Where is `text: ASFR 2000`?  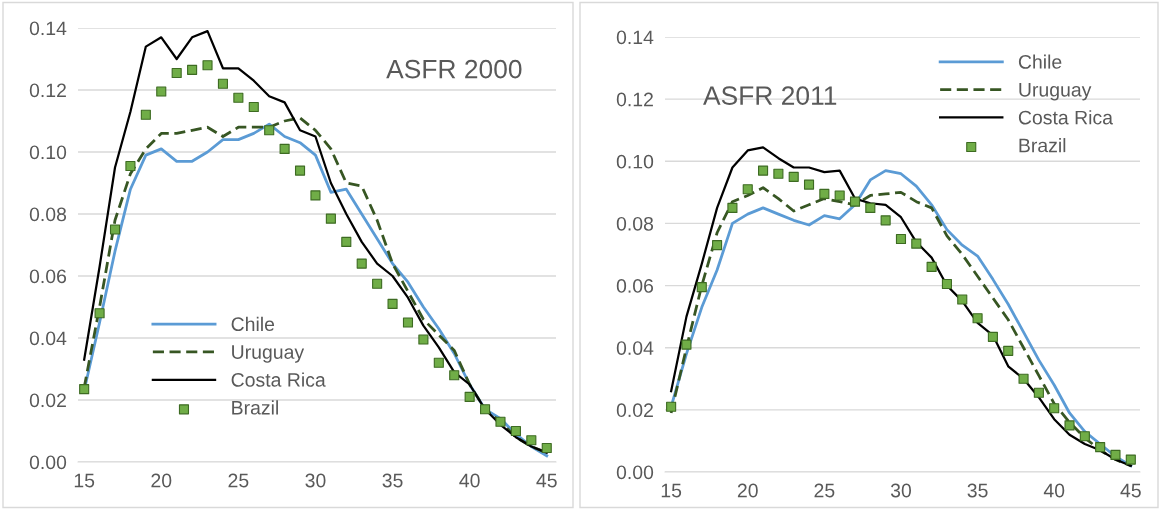
text: ASFR 2000 is located at coordinates (454, 69).